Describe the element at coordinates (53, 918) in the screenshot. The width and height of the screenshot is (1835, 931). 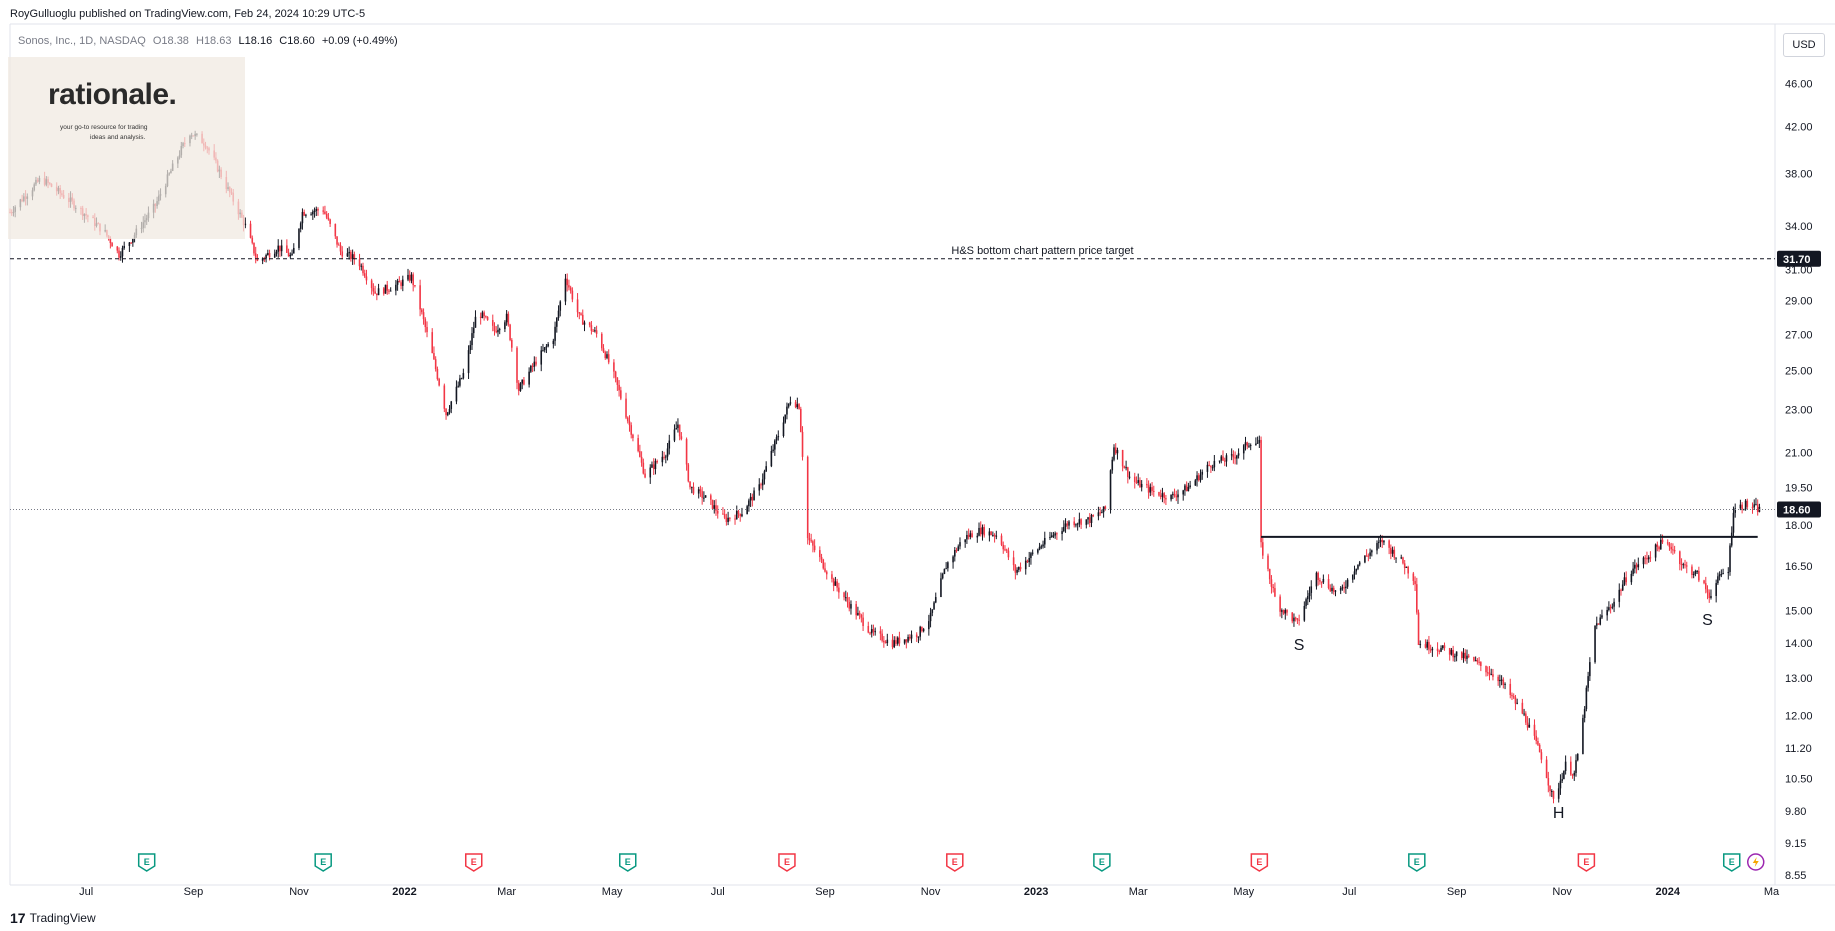
I see `tradingview-logo: 17 TradingView` at that location.